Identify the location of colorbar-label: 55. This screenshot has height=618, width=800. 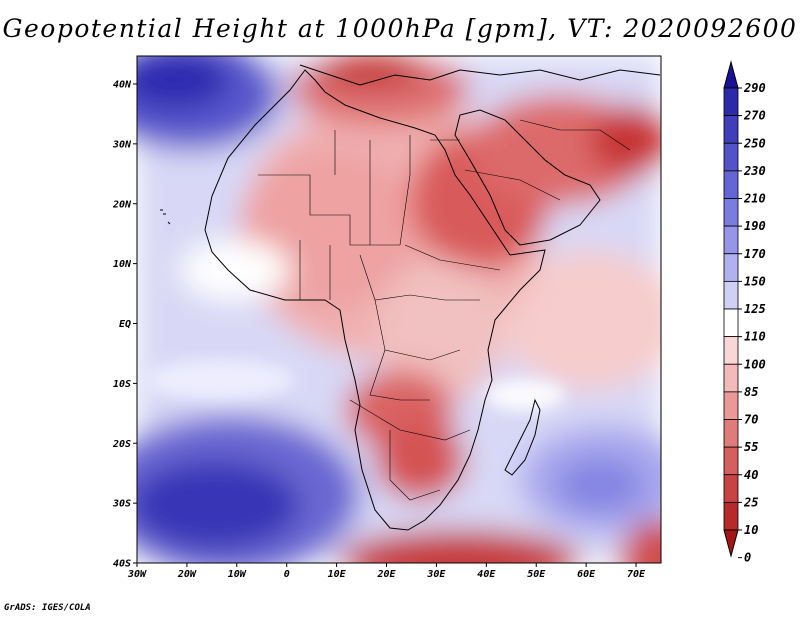
(751, 447).